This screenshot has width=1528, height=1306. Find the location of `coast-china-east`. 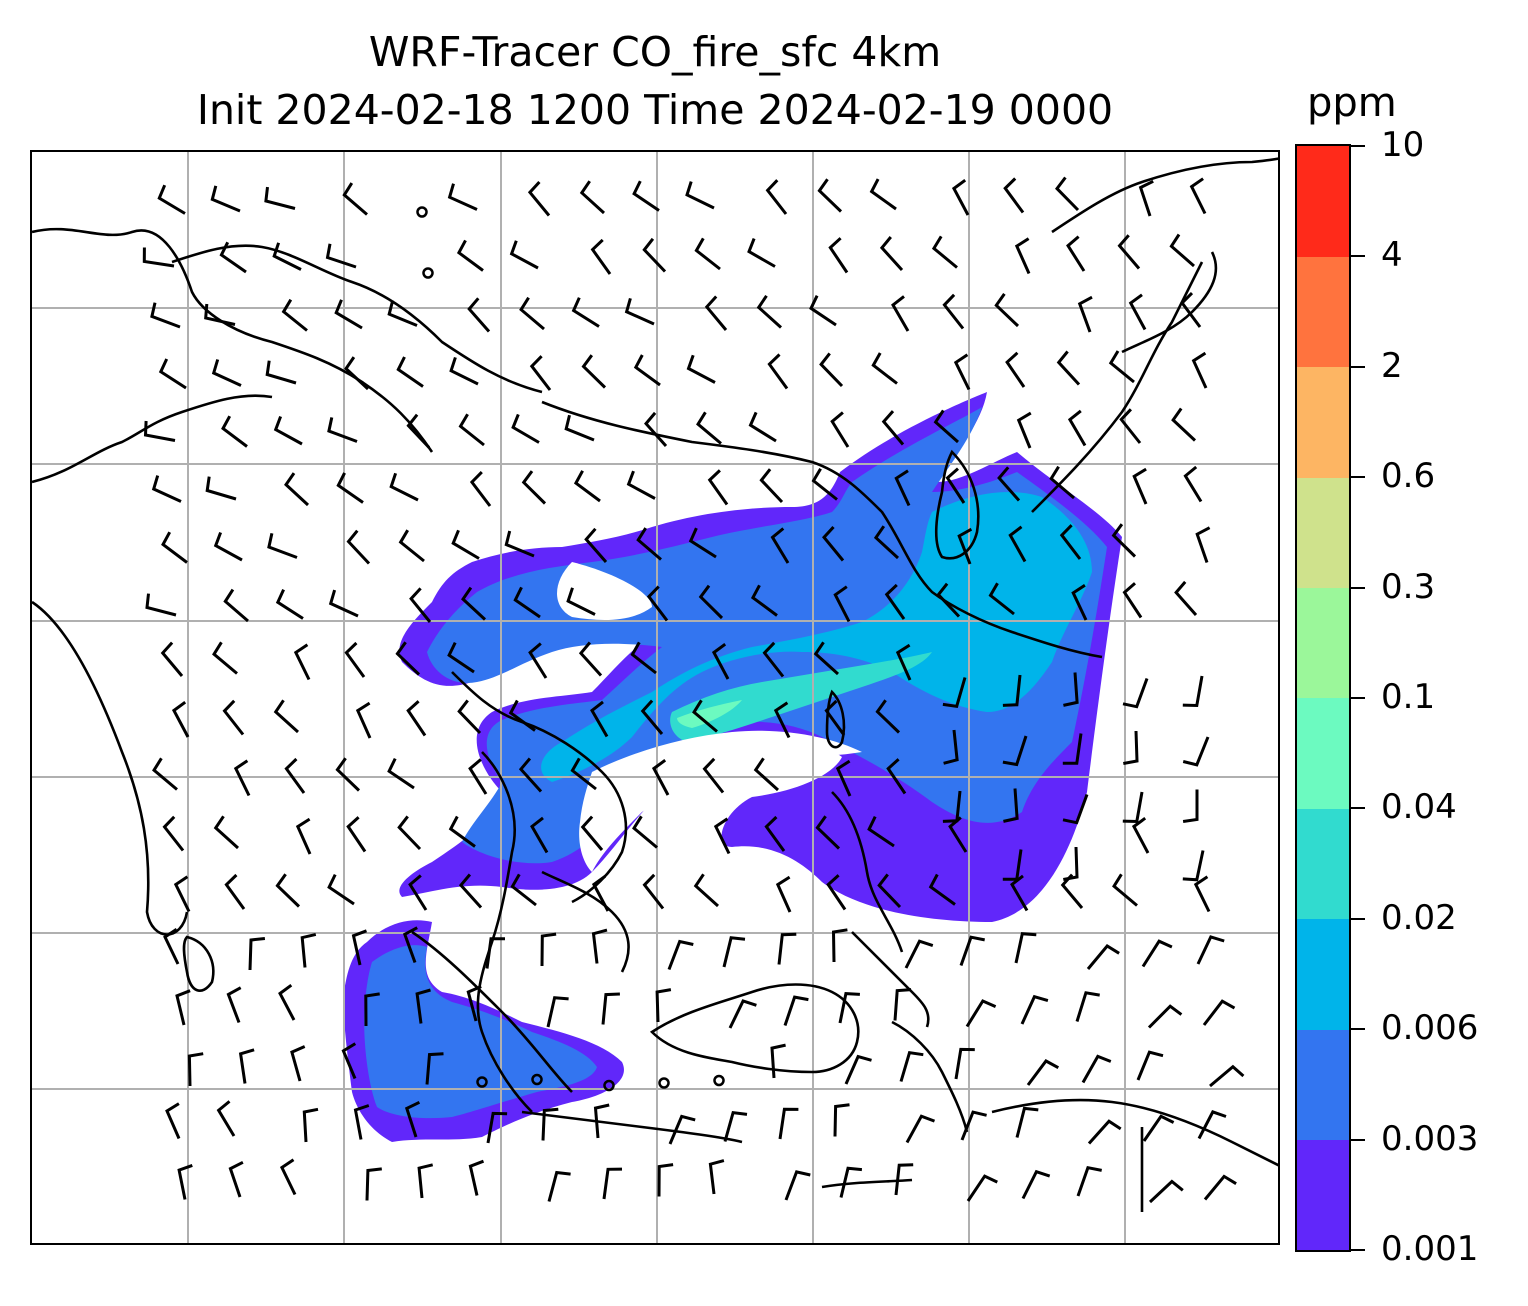

coast-china-east is located at coordinates (822, 529).